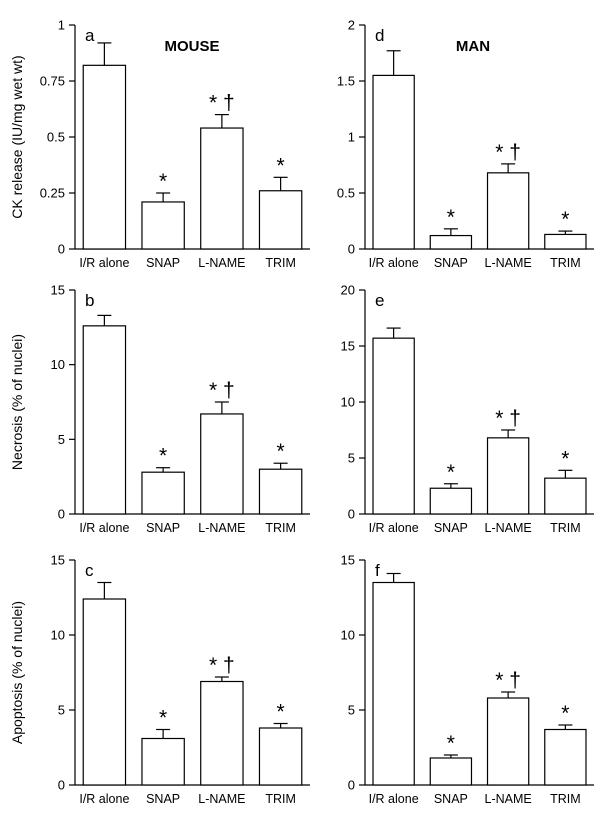  Describe the element at coordinates (465, 144) in the screenshot. I see `panel-d: 0 0.5 1 1.5 2 d I/R alone * SNAP * † L-NAME * TRIM` at that location.